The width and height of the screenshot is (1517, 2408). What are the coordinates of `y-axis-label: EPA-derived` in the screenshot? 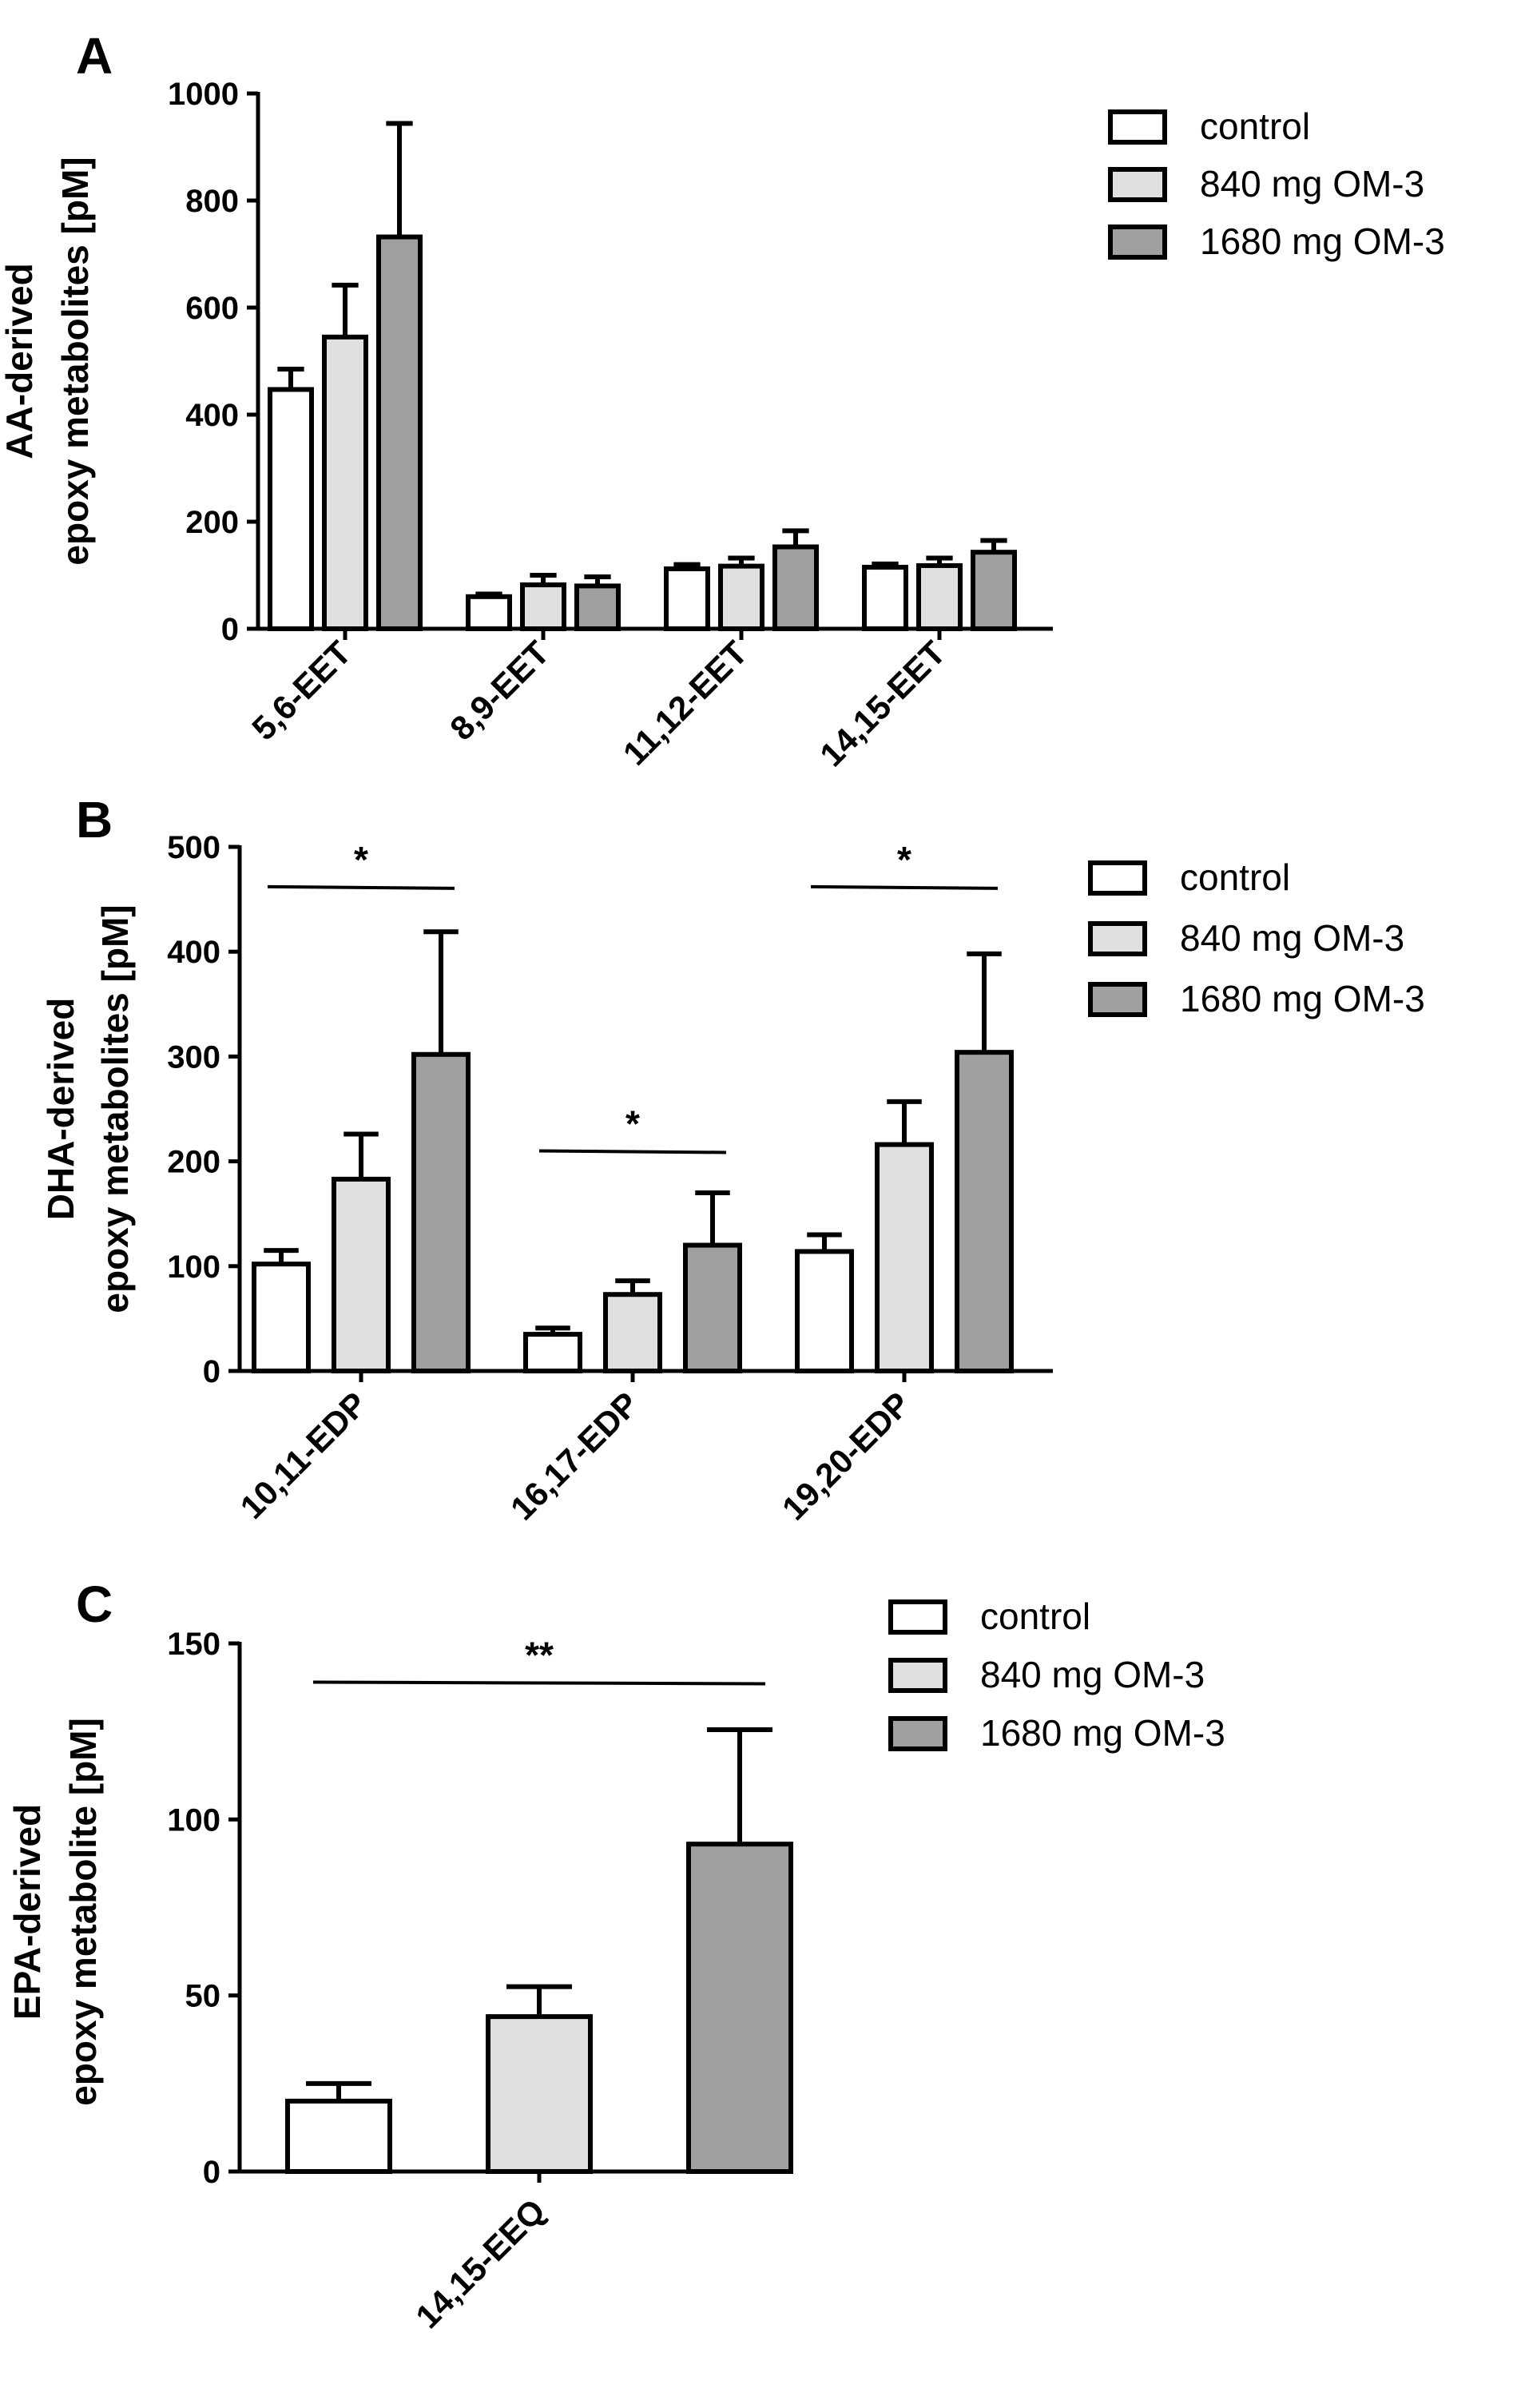 It's located at (27, 1912).